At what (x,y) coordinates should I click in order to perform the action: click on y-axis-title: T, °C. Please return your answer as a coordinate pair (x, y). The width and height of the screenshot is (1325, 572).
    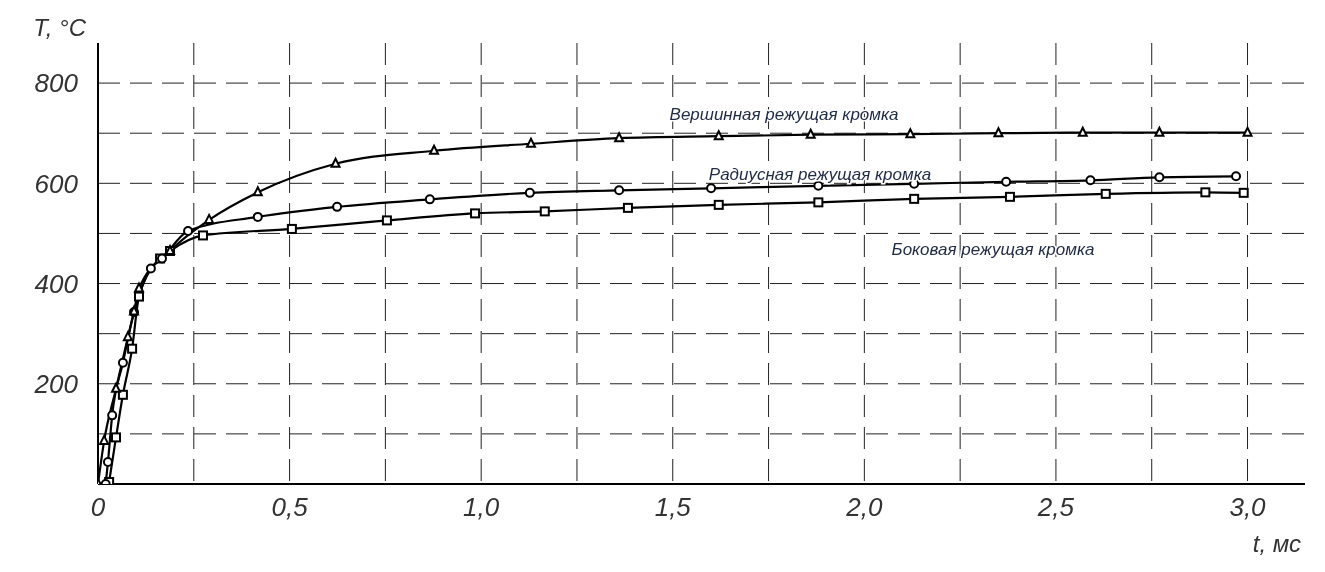
    Looking at the image, I should click on (60, 27).